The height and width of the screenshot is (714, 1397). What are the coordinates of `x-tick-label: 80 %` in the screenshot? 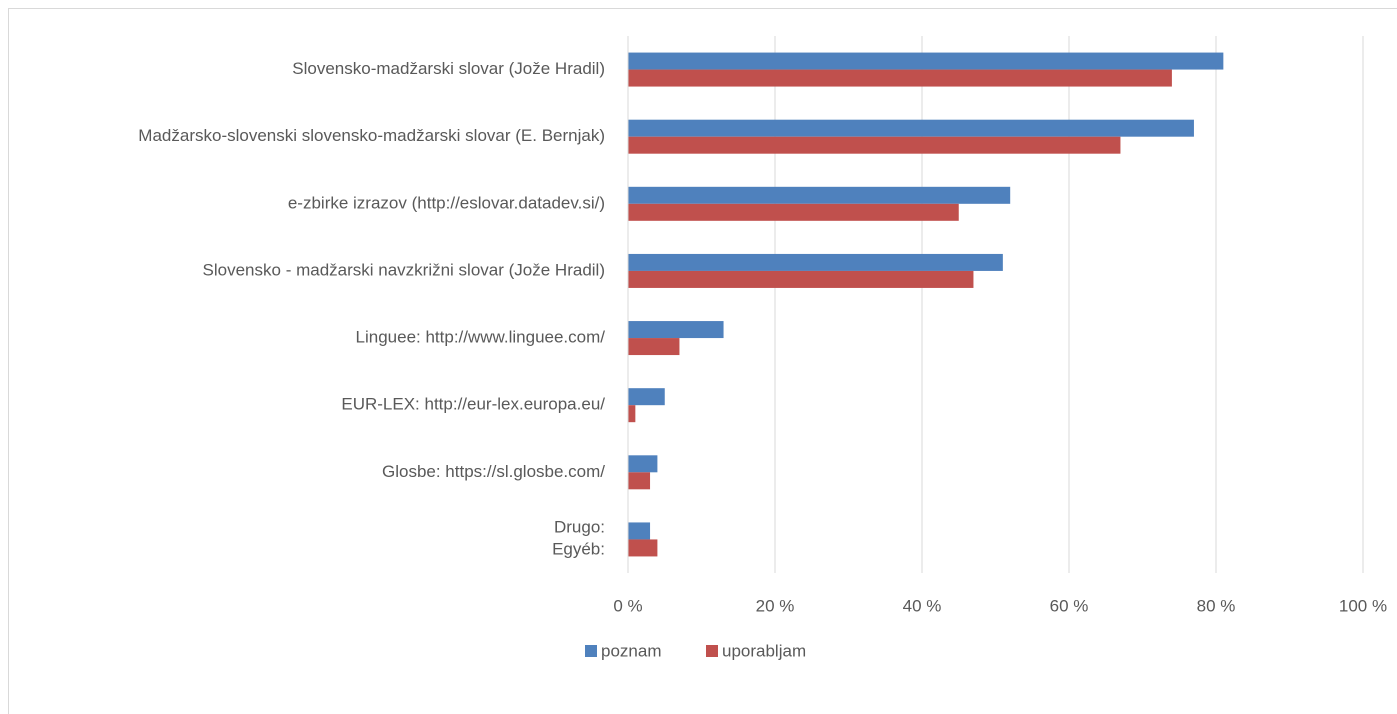 It's located at (1216, 605).